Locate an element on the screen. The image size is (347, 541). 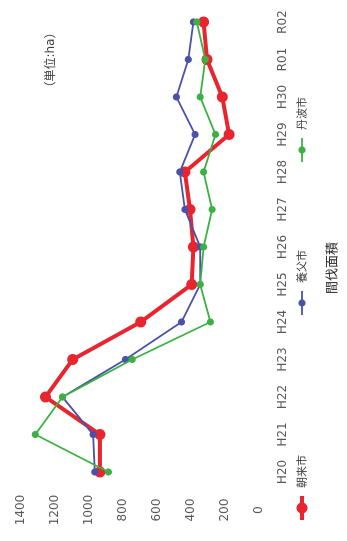
series-2-point-r01 is located at coordinates (188, 59).